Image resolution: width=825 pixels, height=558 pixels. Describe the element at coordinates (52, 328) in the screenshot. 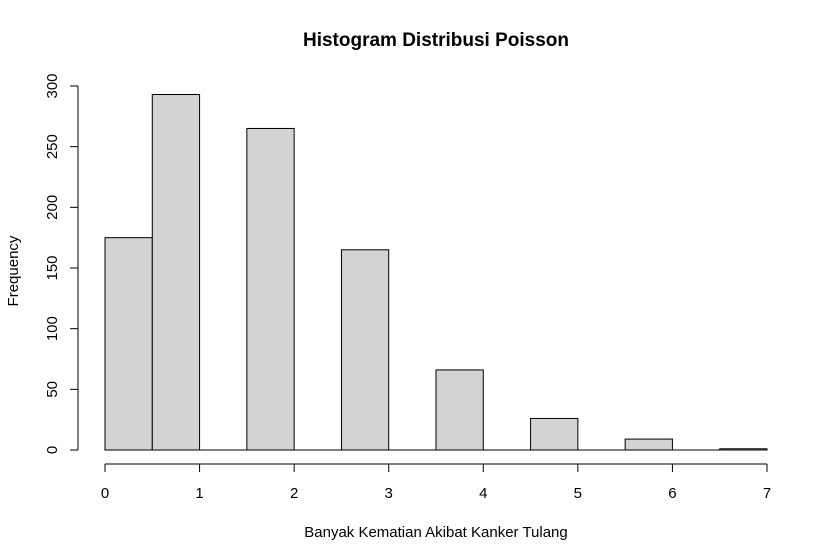

I see `y-tick-label: 100` at that location.